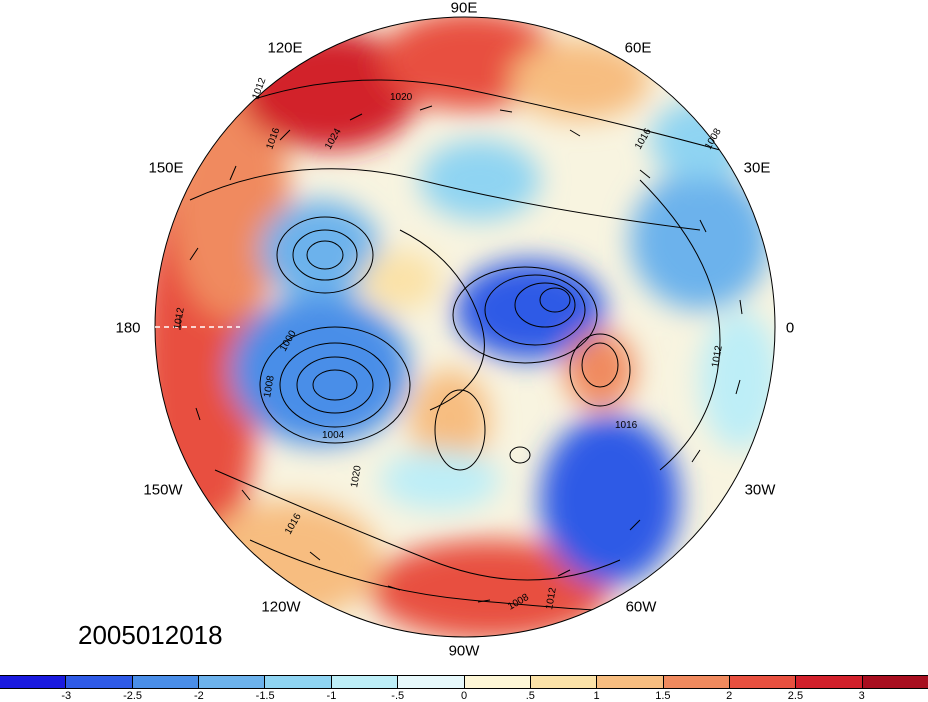 The height and width of the screenshot is (702, 928). I want to click on longitude-label-150w: 150W, so click(163, 490).